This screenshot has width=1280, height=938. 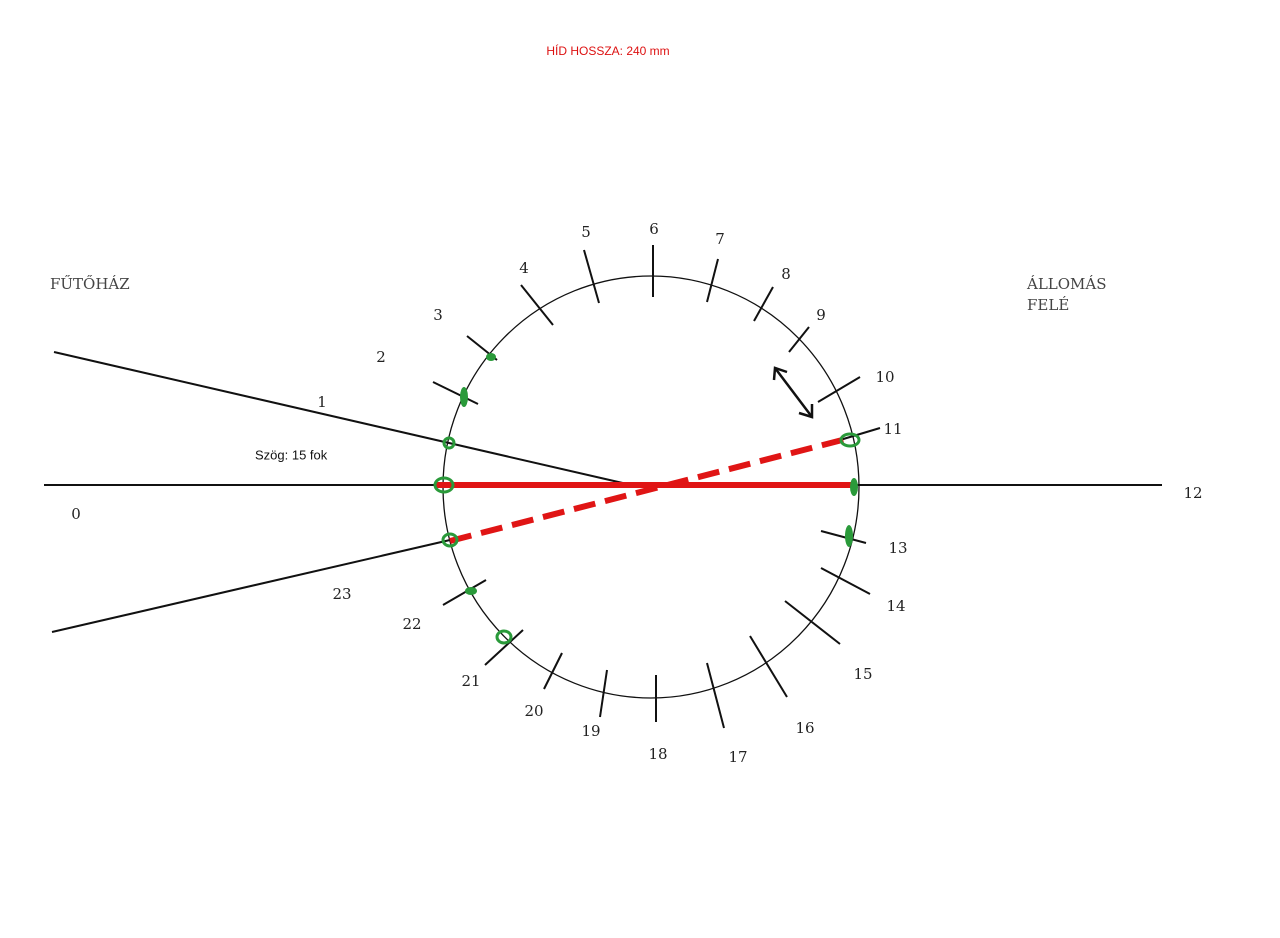 What do you see at coordinates (1048, 305) in the screenshot?
I see `right-destination: FELÉ` at bounding box center [1048, 305].